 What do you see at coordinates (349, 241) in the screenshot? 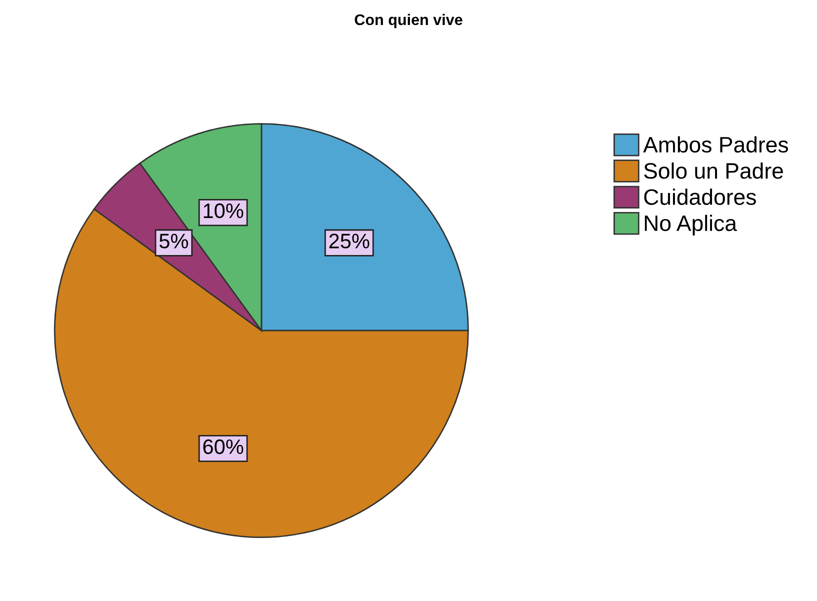
I see `data-label: 25%` at bounding box center [349, 241].